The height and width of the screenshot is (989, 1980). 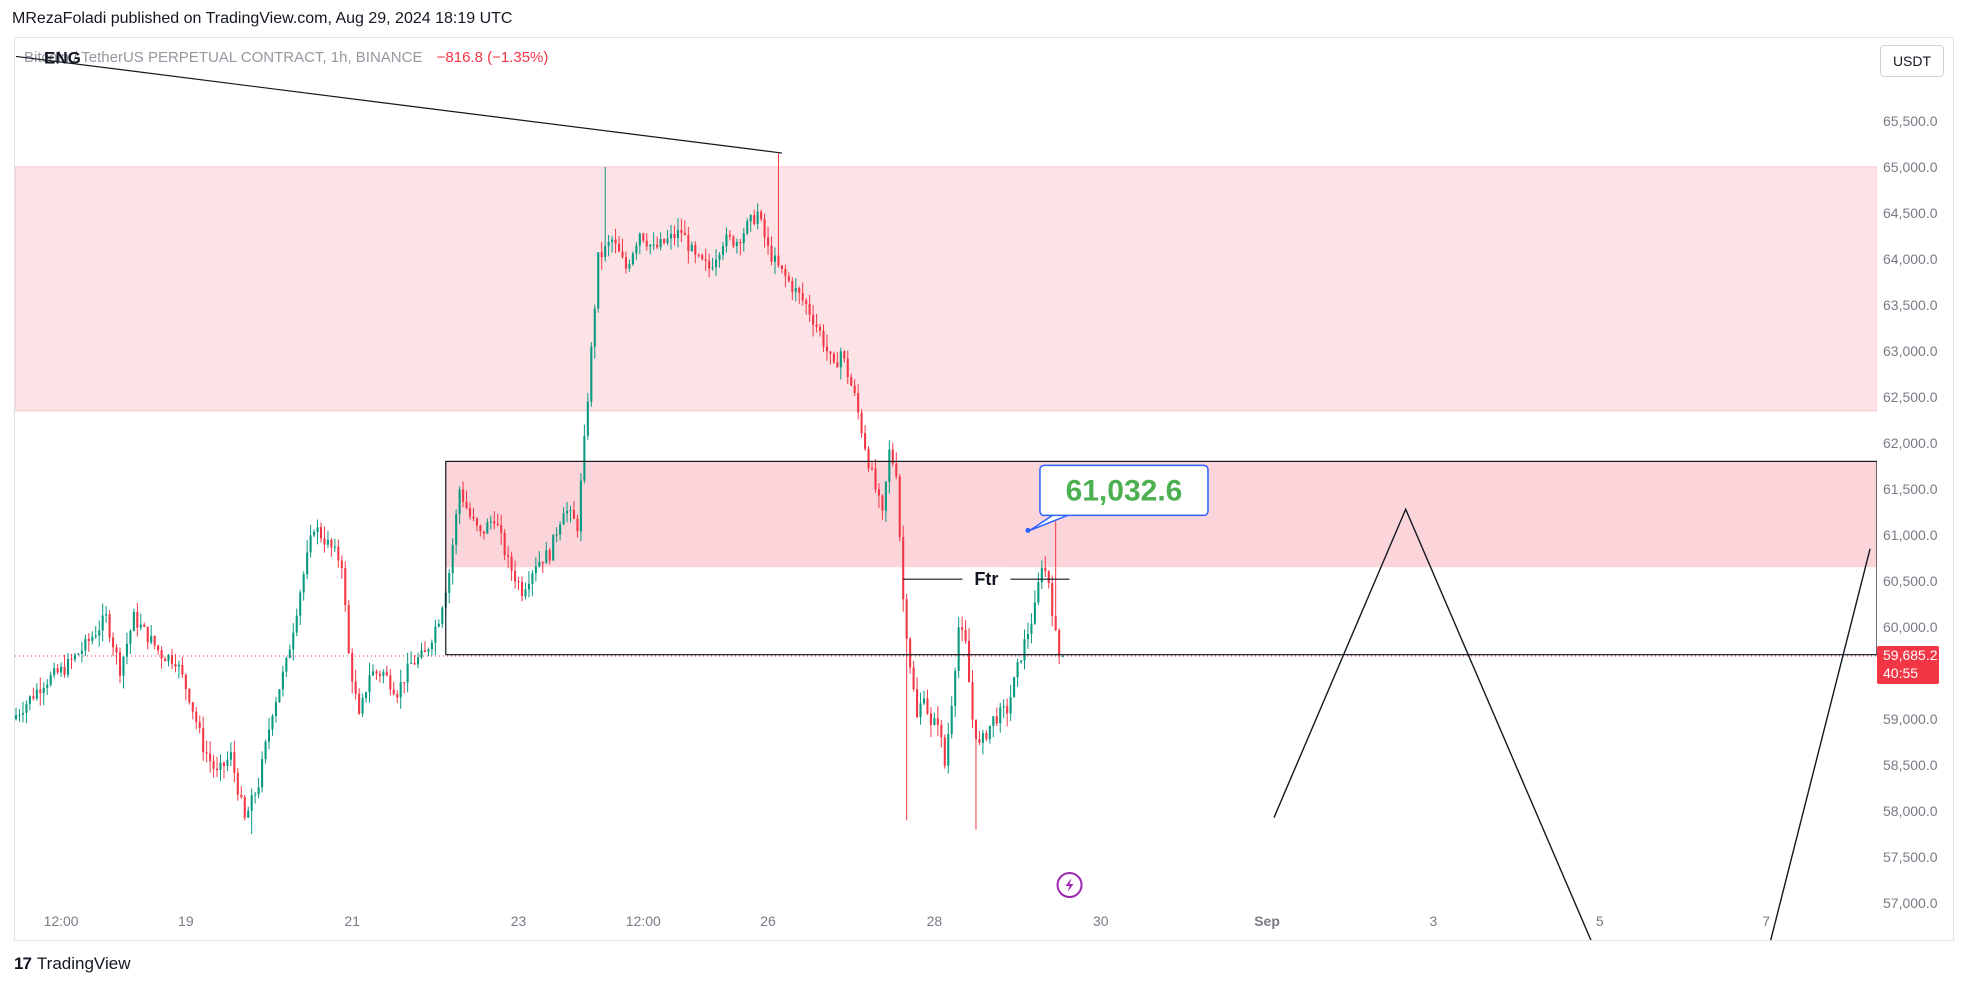 What do you see at coordinates (23, 963) in the screenshot?
I see `tradingview-logo-icon: 17` at bounding box center [23, 963].